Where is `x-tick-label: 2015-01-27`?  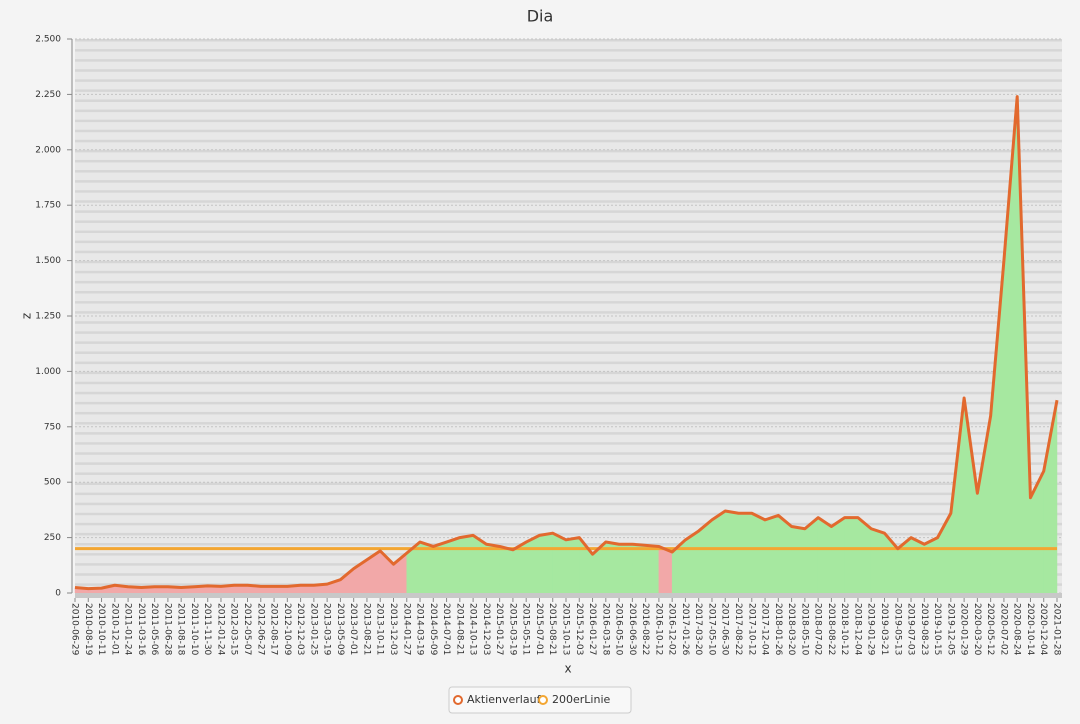 x-tick-label: 2015-01-27 is located at coordinates (499, 629).